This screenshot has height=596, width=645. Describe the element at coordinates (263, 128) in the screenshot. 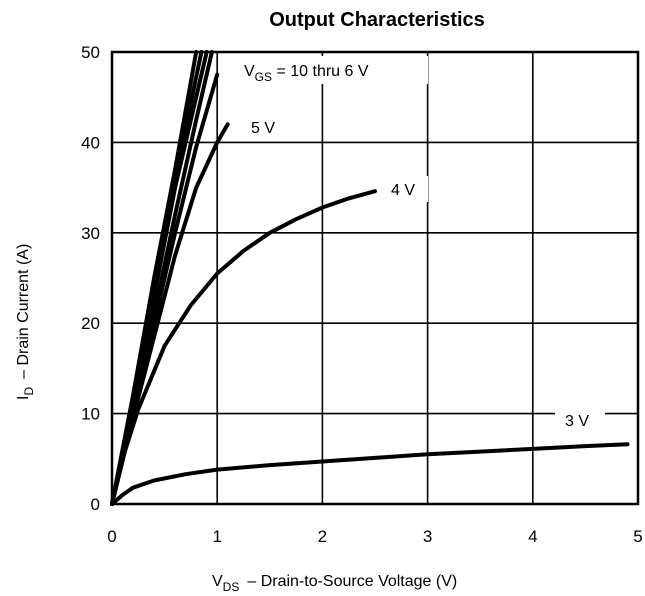

I see `series-label-5v: 5 V` at that location.